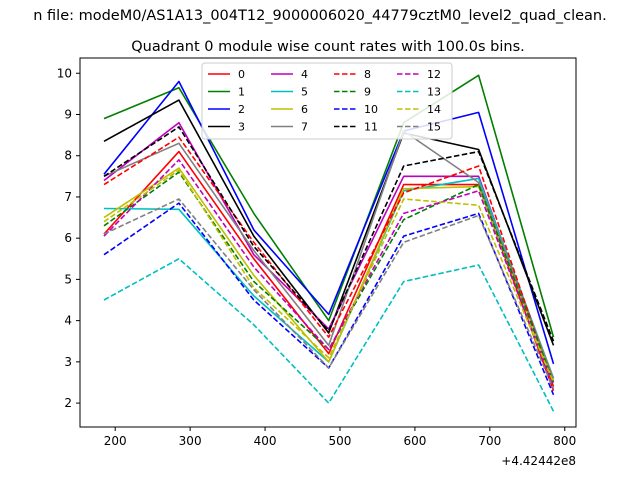 The image size is (640, 480). What do you see at coordinates (367, 92) in the screenshot?
I see `legend-label: 9` at bounding box center [367, 92].